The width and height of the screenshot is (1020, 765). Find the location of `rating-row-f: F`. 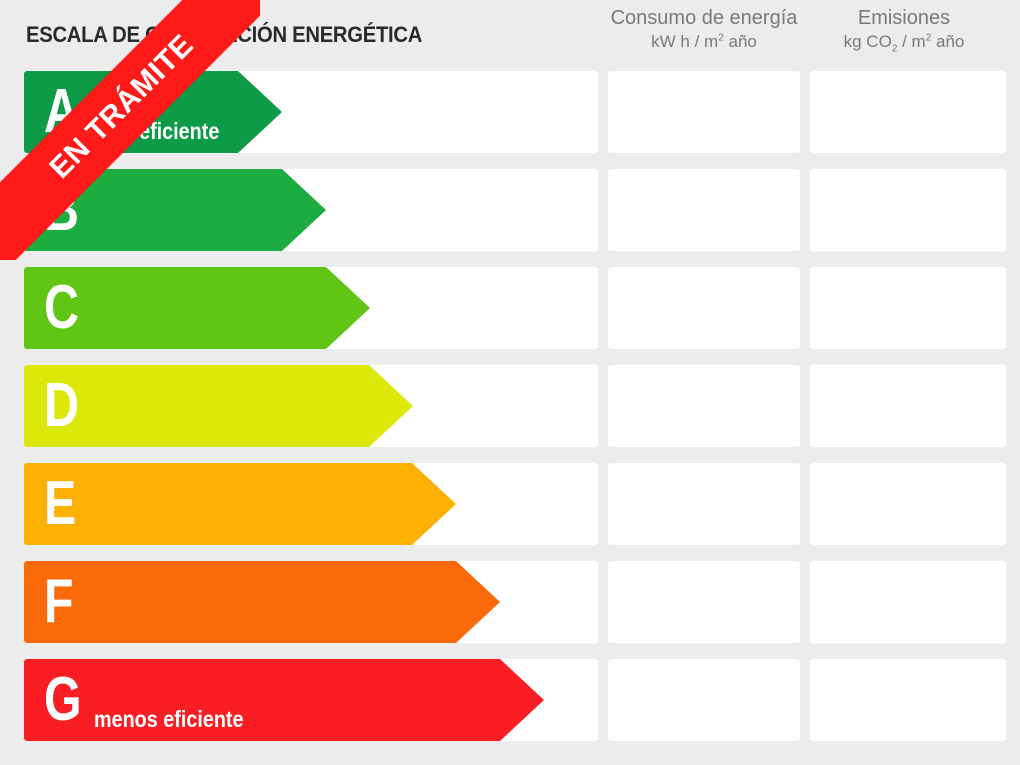

rating-row-f: F is located at coordinates (510, 602).